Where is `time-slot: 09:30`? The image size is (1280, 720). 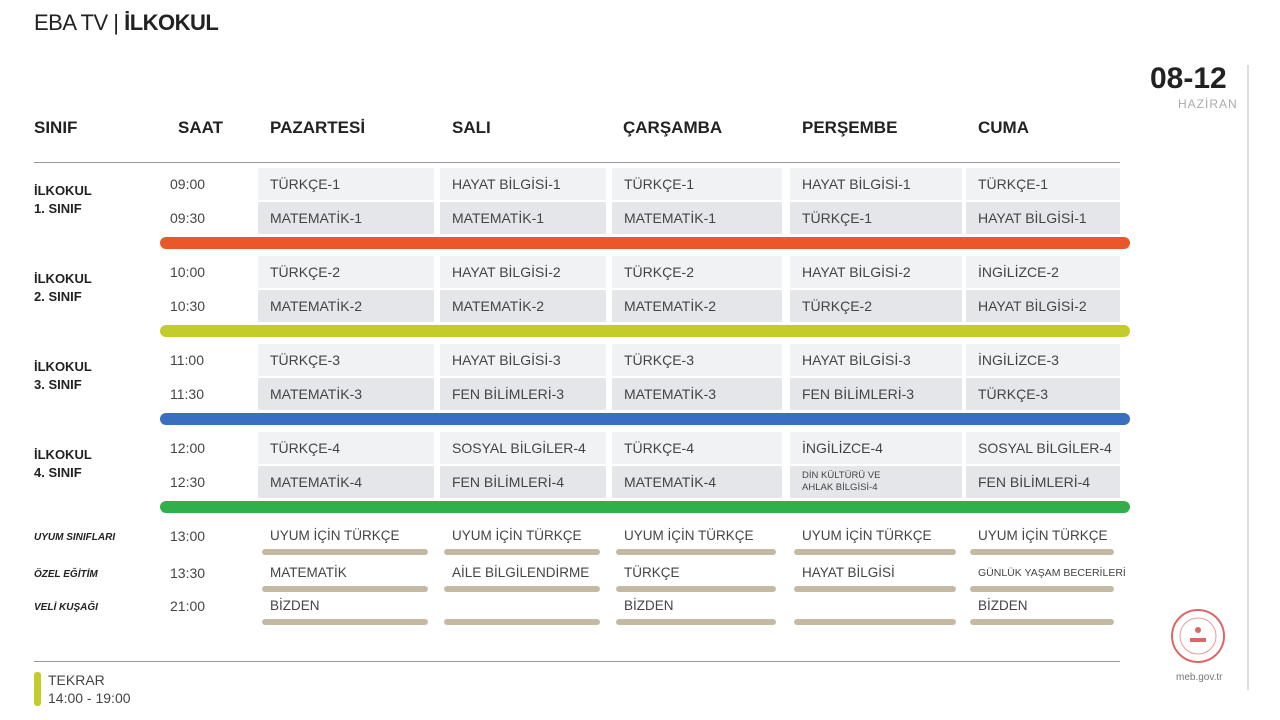 time-slot: 09:30 is located at coordinates (188, 218).